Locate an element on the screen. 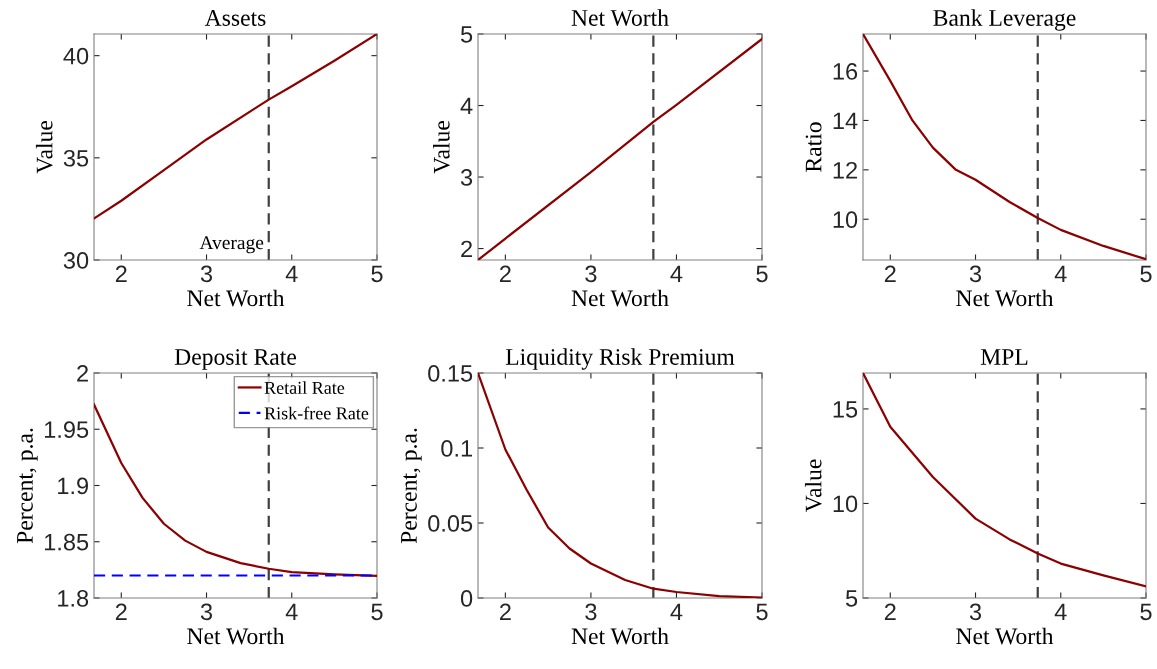 The height and width of the screenshot is (669, 1157). y-tick-label: 3 is located at coordinates (466, 177).